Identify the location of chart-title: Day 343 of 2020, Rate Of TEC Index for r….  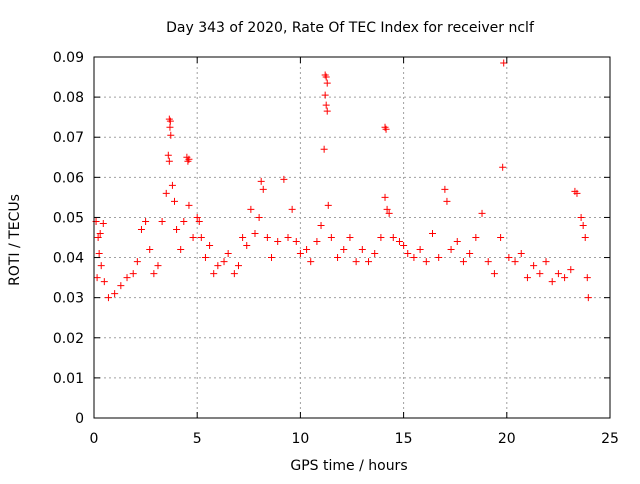
(350, 28).